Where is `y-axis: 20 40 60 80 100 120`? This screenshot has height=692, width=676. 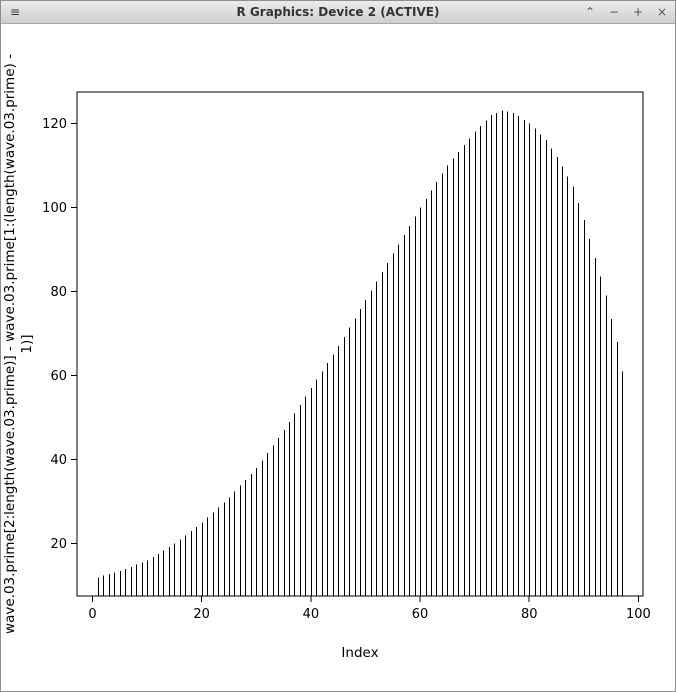 y-axis: 20 40 60 80 100 120 is located at coordinates (59, 334).